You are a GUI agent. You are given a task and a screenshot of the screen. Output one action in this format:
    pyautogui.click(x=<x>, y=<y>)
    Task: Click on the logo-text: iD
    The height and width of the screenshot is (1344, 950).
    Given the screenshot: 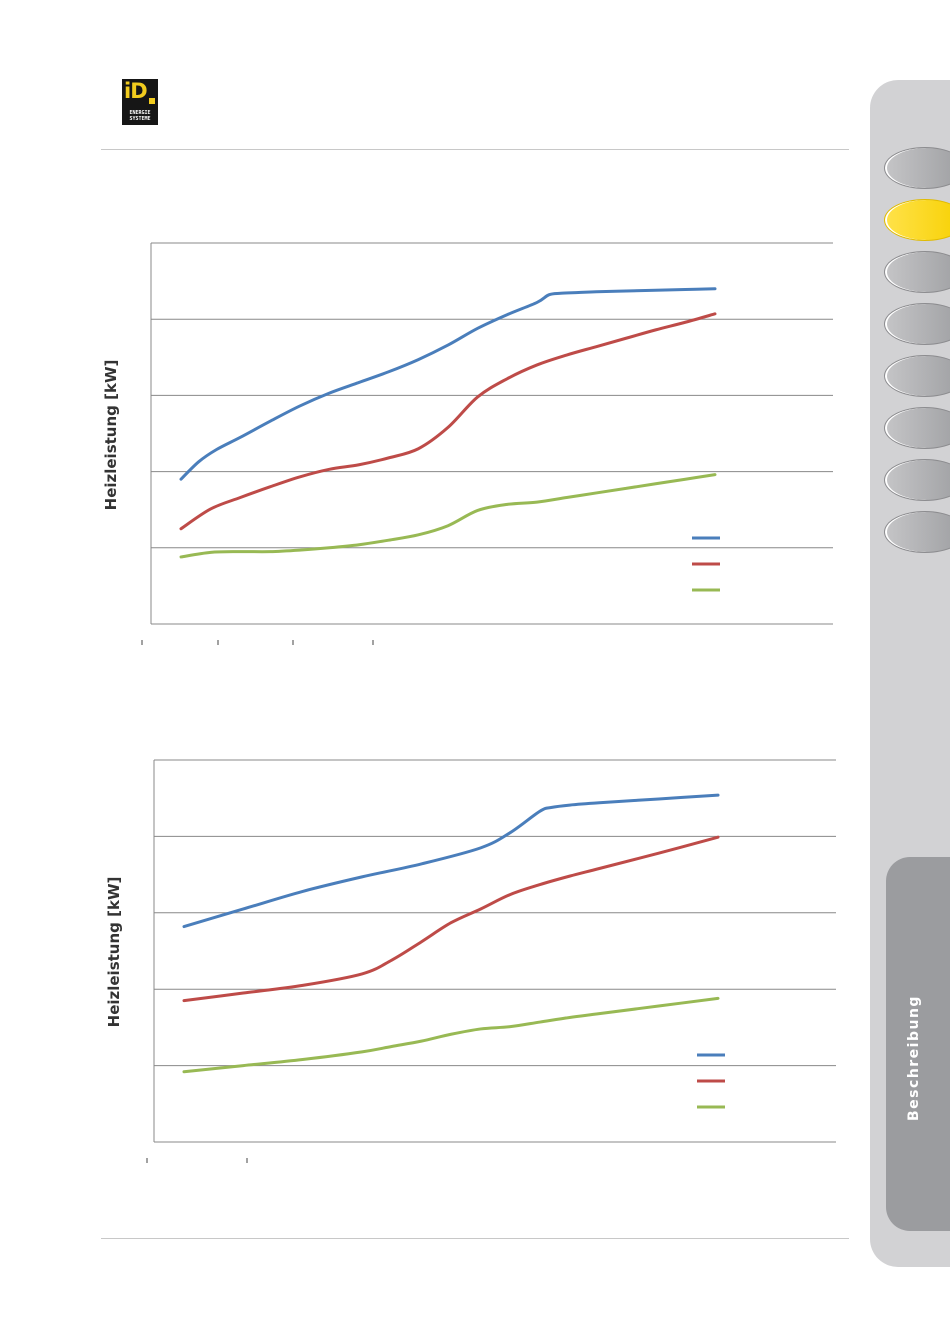 What is the action you would take?
    pyautogui.click(x=136, y=91)
    